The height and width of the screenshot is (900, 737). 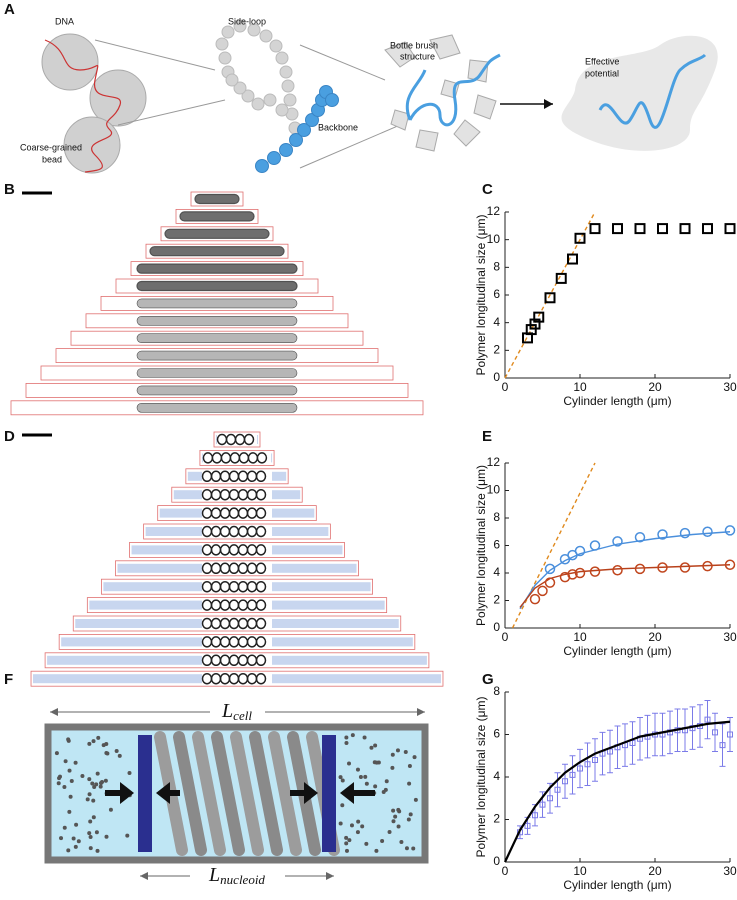 What do you see at coordinates (51, 147) in the screenshot?
I see `label-bead: Coarse-grained` at bounding box center [51, 147].